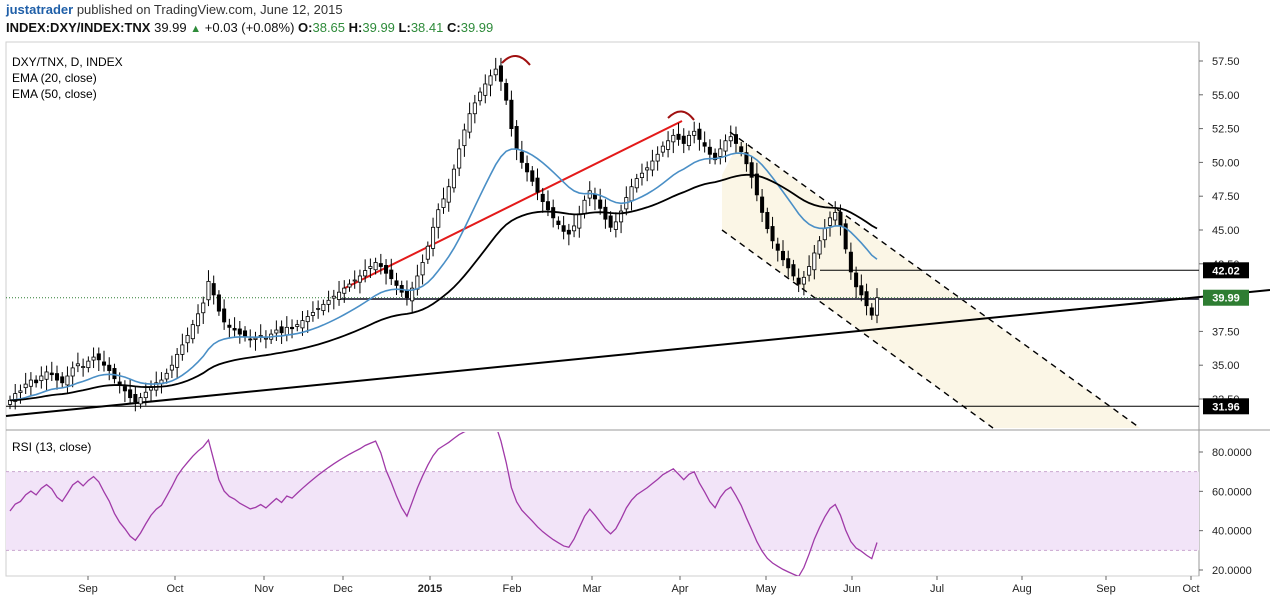  I want to click on channel-lower-line, so click(857, 329).